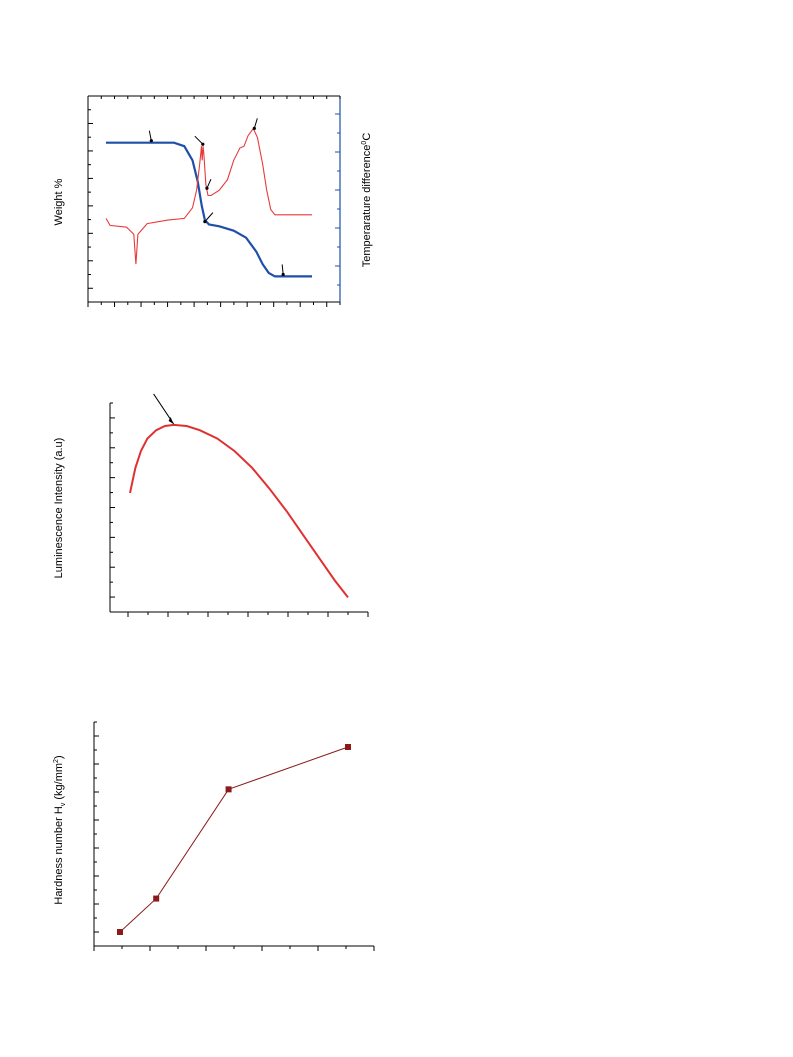 This screenshot has height=1057, width=793. What do you see at coordinates (60, 829) in the screenshot?
I see `left-axis-label: Hardness number Hv (kg/mm2)` at bounding box center [60, 829].